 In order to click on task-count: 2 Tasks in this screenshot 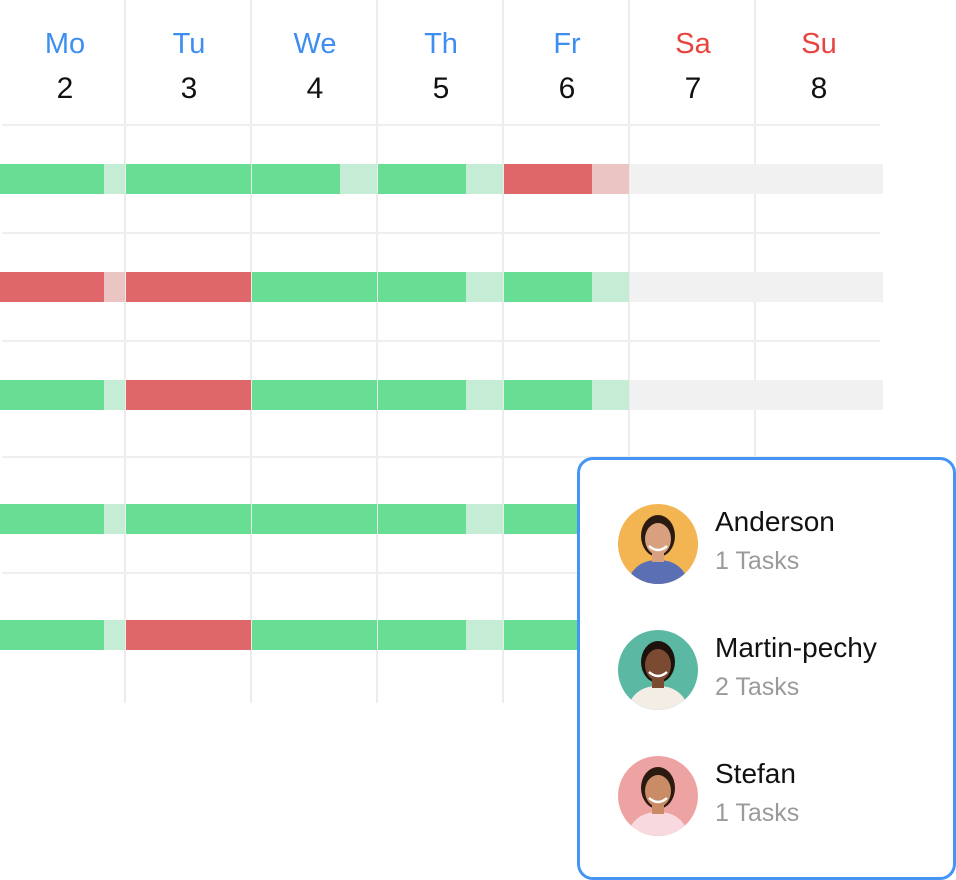, I will do `click(757, 687)`.